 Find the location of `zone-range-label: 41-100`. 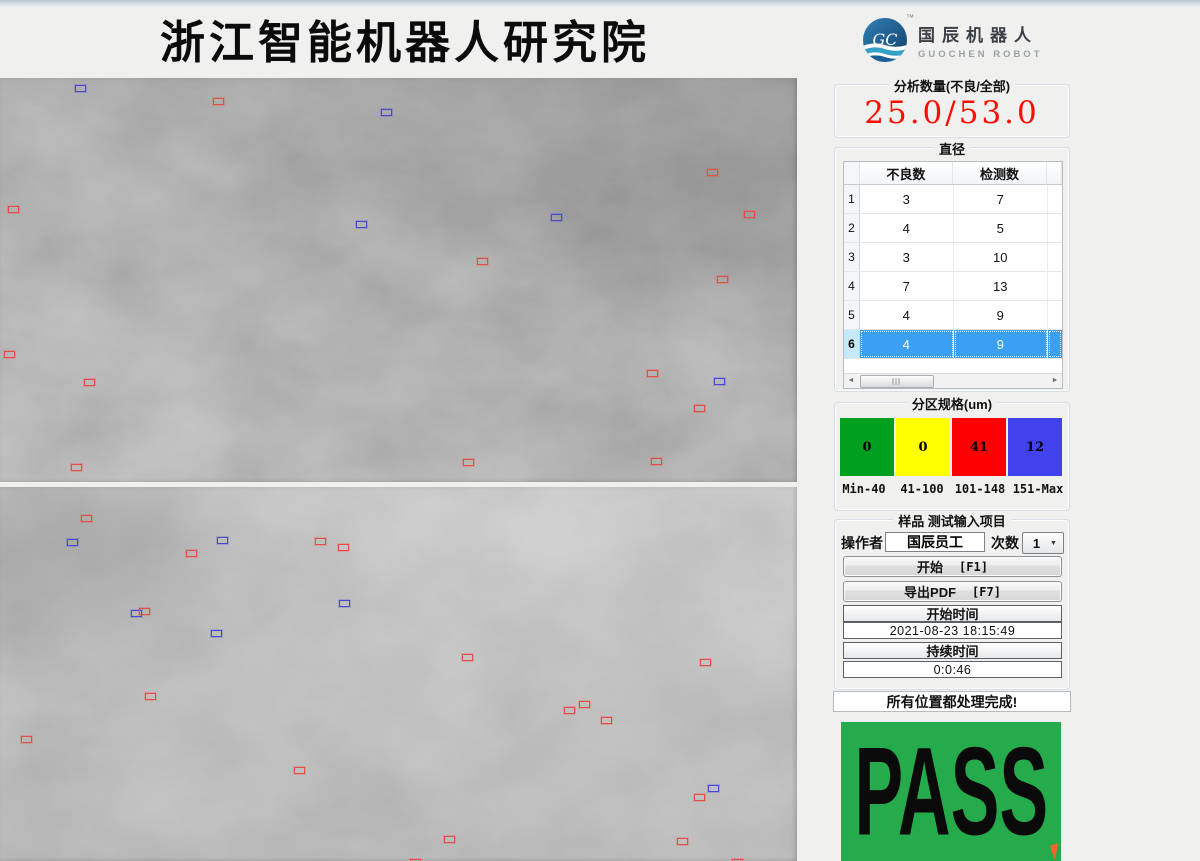

zone-range-label: 41-100 is located at coordinates (922, 489).